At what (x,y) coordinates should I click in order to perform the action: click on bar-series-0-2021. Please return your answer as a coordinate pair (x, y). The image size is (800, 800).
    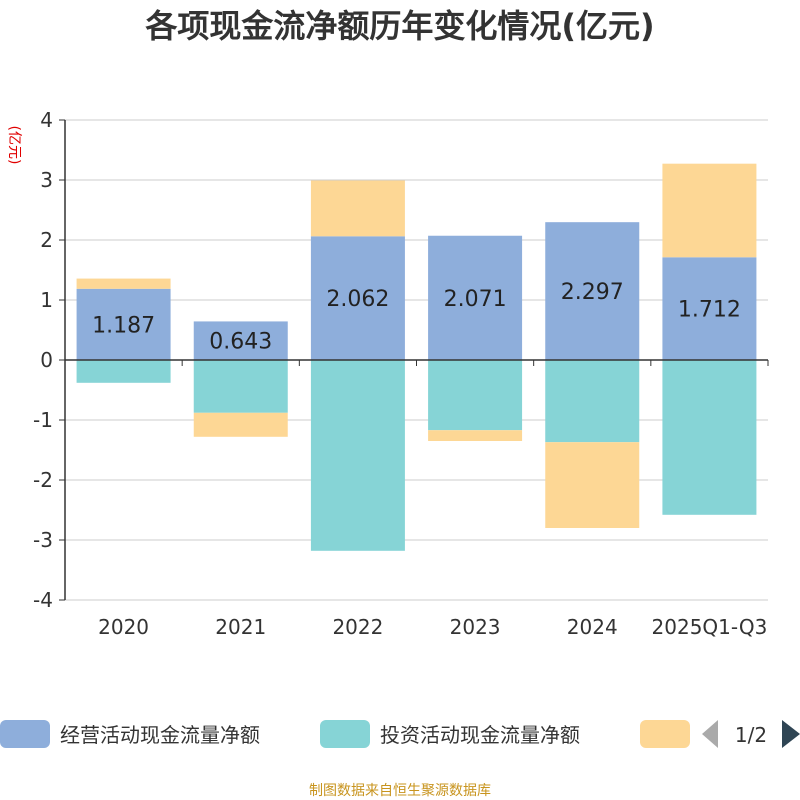
    Looking at the image, I should click on (240, 340).